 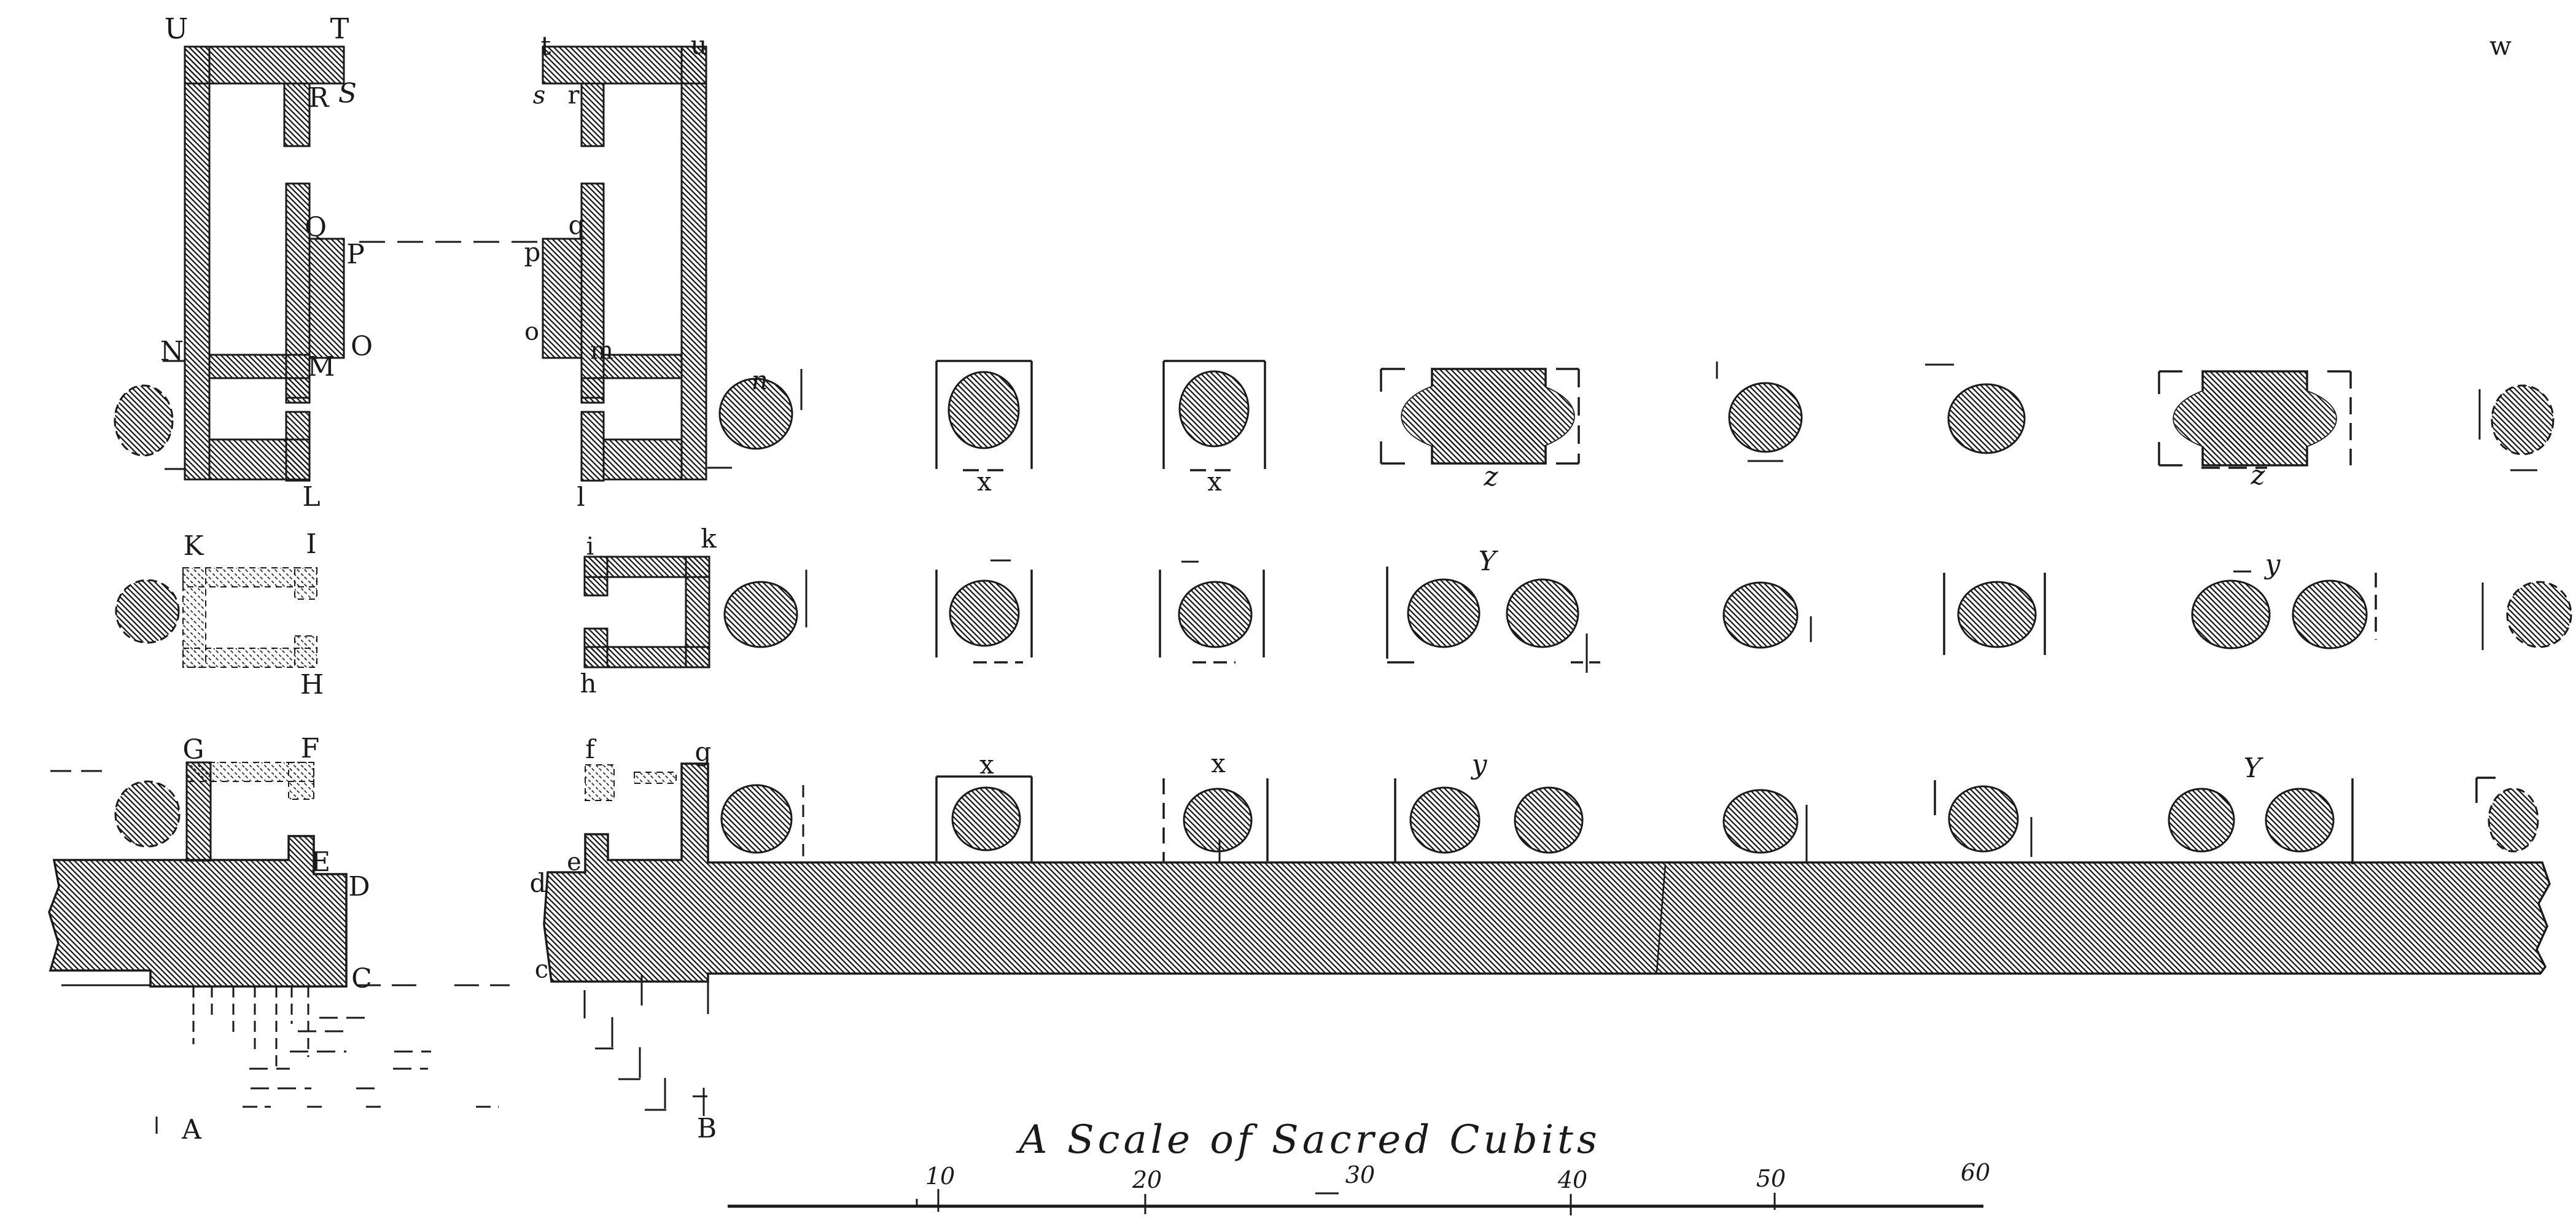 What do you see at coordinates (1360, 1174) in the screenshot?
I see `scale-number-30: 30` at bounding box center [1360, 1174].